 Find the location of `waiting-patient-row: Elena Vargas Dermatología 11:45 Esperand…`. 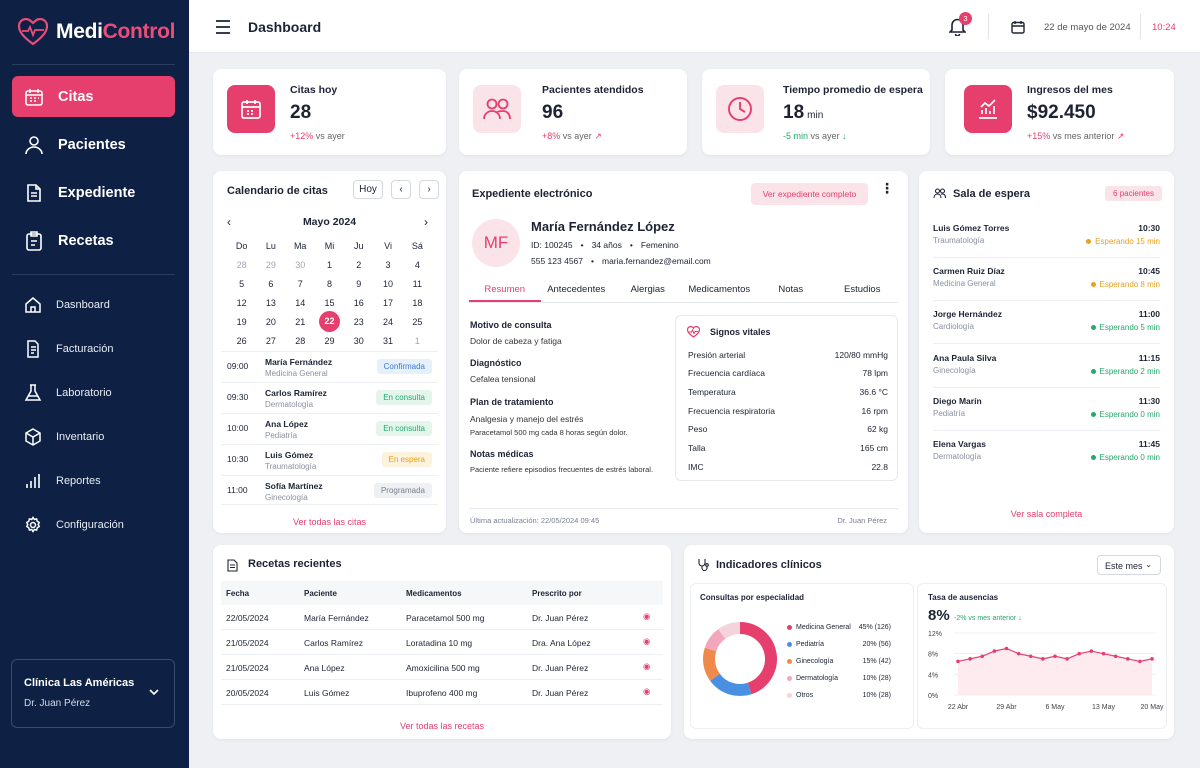

waiting-patient-row: Elena Vargas Dermatología 11:45 Esperand… is located at coordinates (1046, 452).